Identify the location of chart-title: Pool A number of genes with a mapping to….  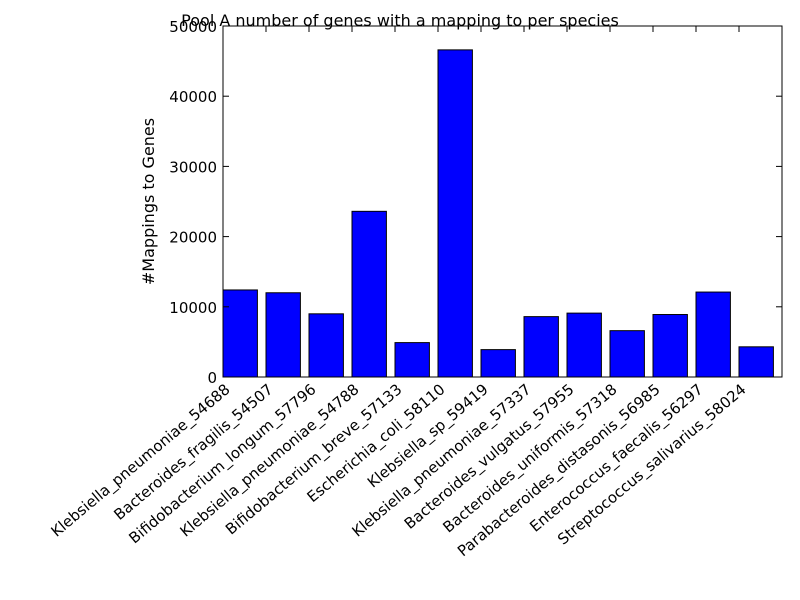
(400, 20).